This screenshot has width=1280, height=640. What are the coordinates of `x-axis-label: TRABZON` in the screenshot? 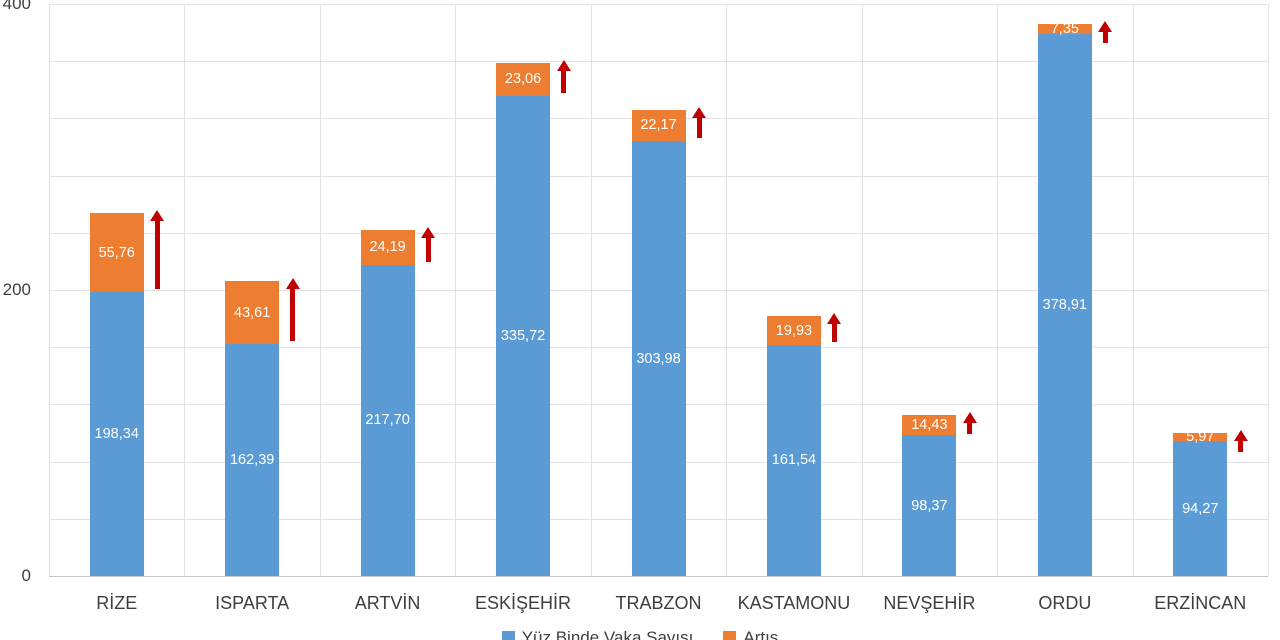 It's located at (658, 603).